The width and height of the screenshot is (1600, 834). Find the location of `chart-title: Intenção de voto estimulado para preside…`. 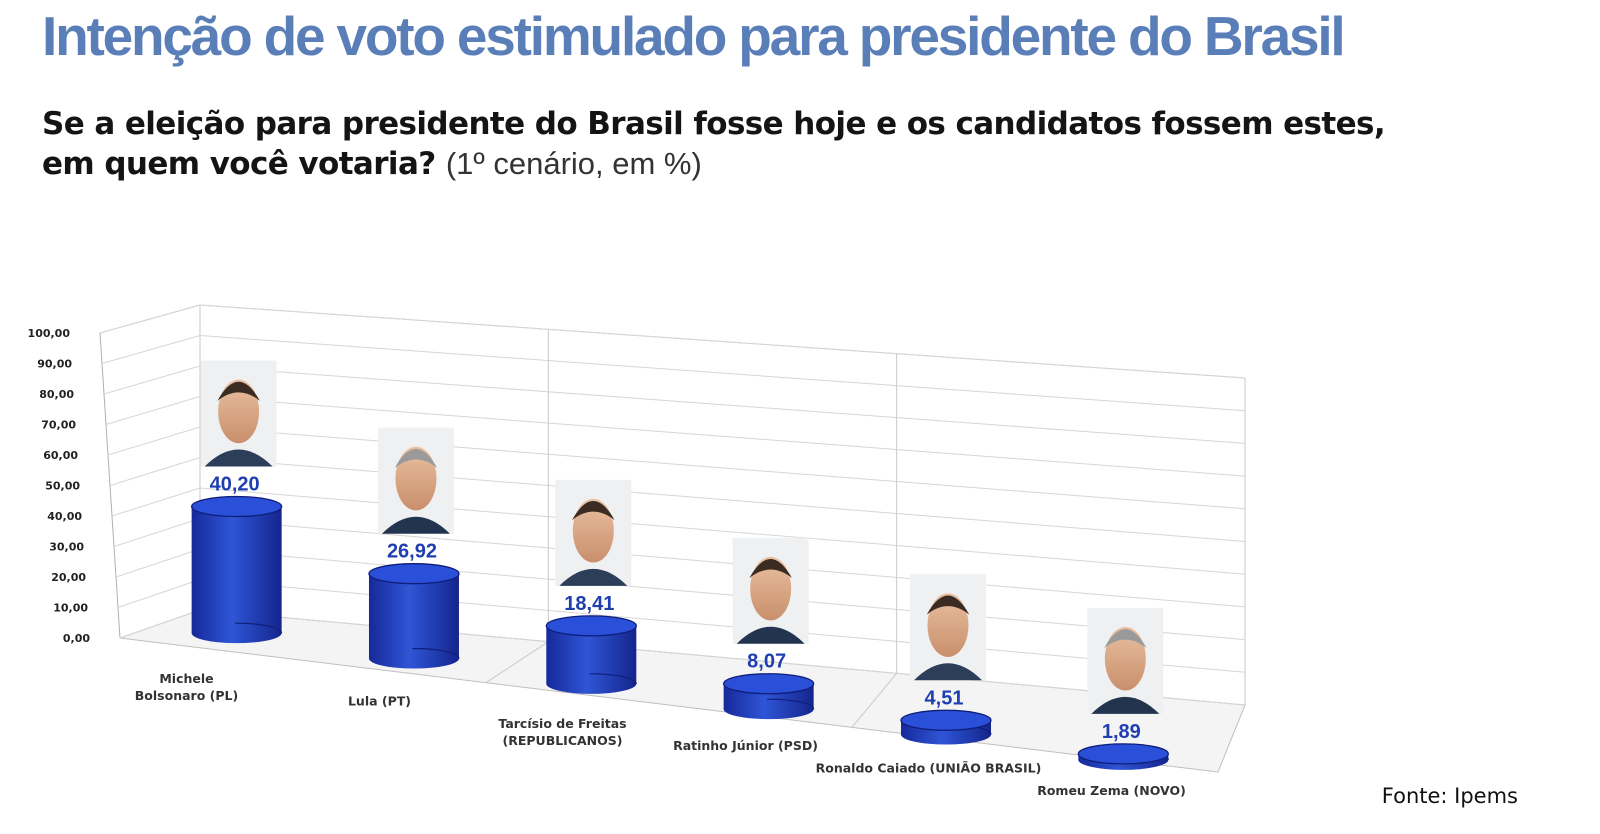

chart-title: Intenção de voto estimulado para preside… is located at coordinates (694, 36).